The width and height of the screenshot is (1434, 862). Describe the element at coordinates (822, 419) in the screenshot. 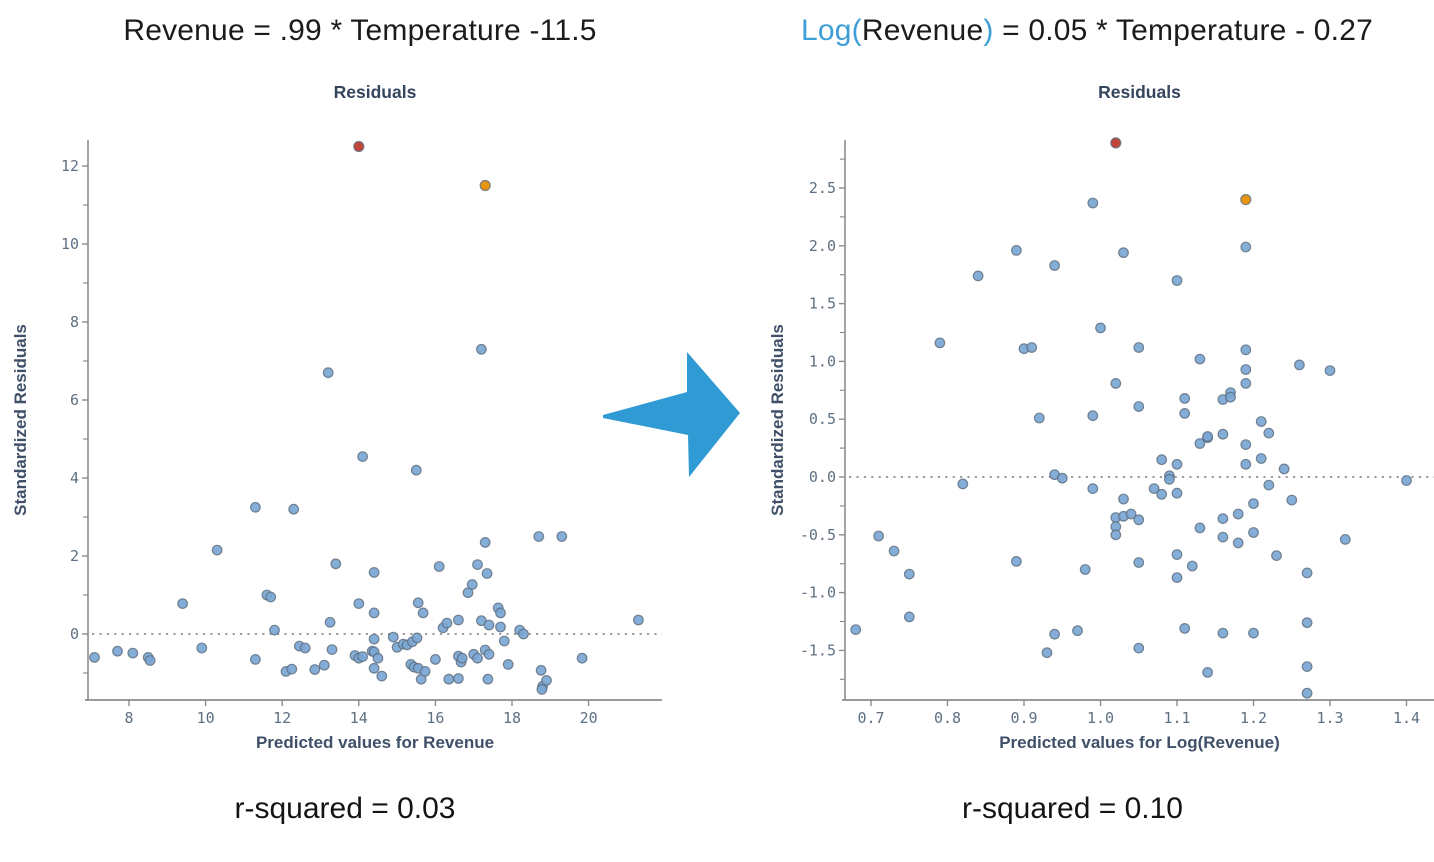

I see `y-tick-label: 0.5` at that location.